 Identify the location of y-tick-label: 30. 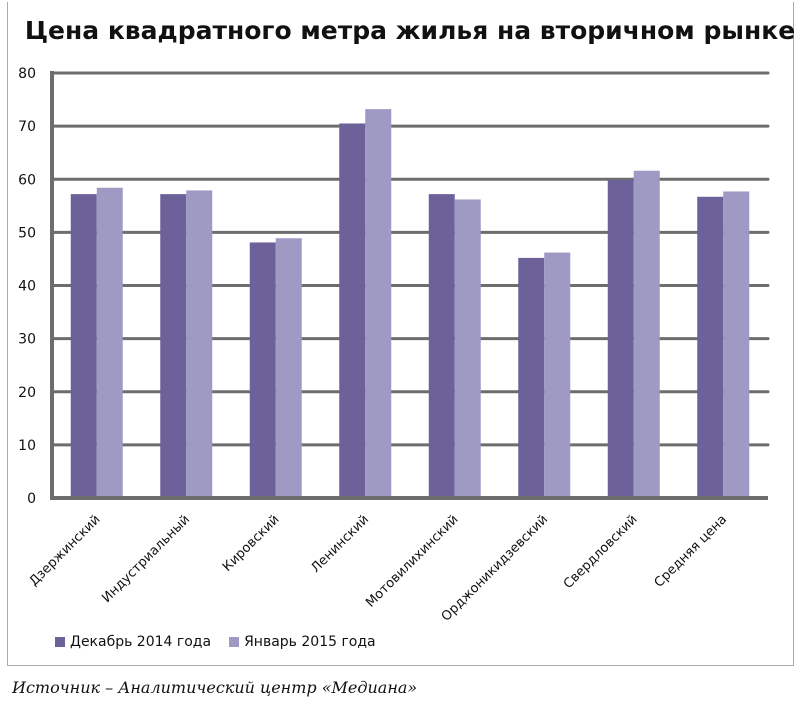
(27, 340).